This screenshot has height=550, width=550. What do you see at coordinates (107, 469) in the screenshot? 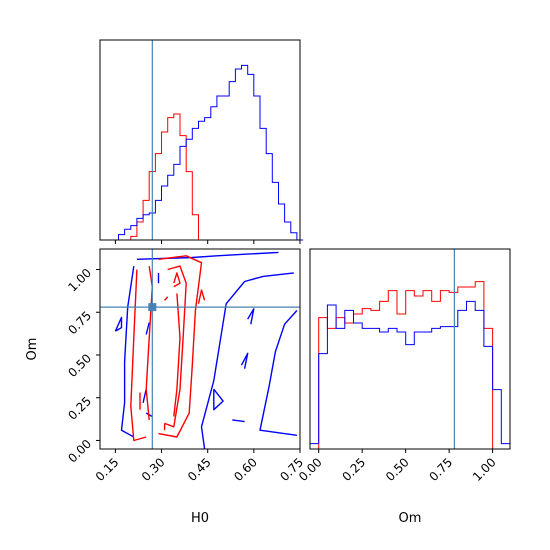
I see `contour-xtick-label-0: 0.15` at bounding box center [107, 469].